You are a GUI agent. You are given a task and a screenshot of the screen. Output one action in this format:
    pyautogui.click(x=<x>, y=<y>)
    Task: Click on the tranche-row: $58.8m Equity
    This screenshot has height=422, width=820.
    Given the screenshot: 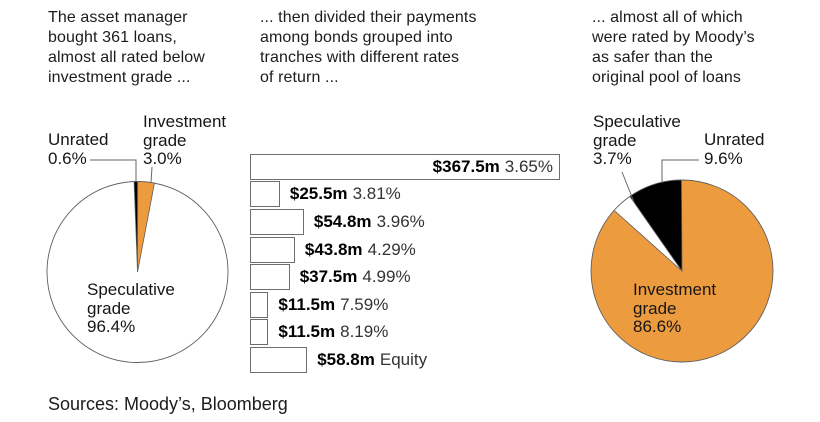 What is the action you would take?
    pyautogui.click(x=407, y=360)
    